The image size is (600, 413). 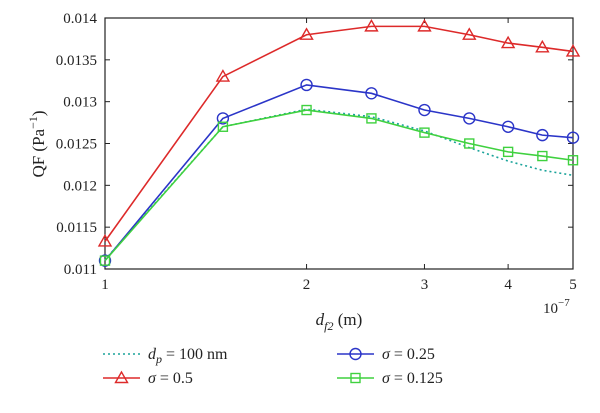 What do you see at coordinates (273, 366) in the screenshot?
I see `legend: dp = 100 nmσ = 0.5σ = 0.25σ = 0.125` at bounding box center [273, 366].